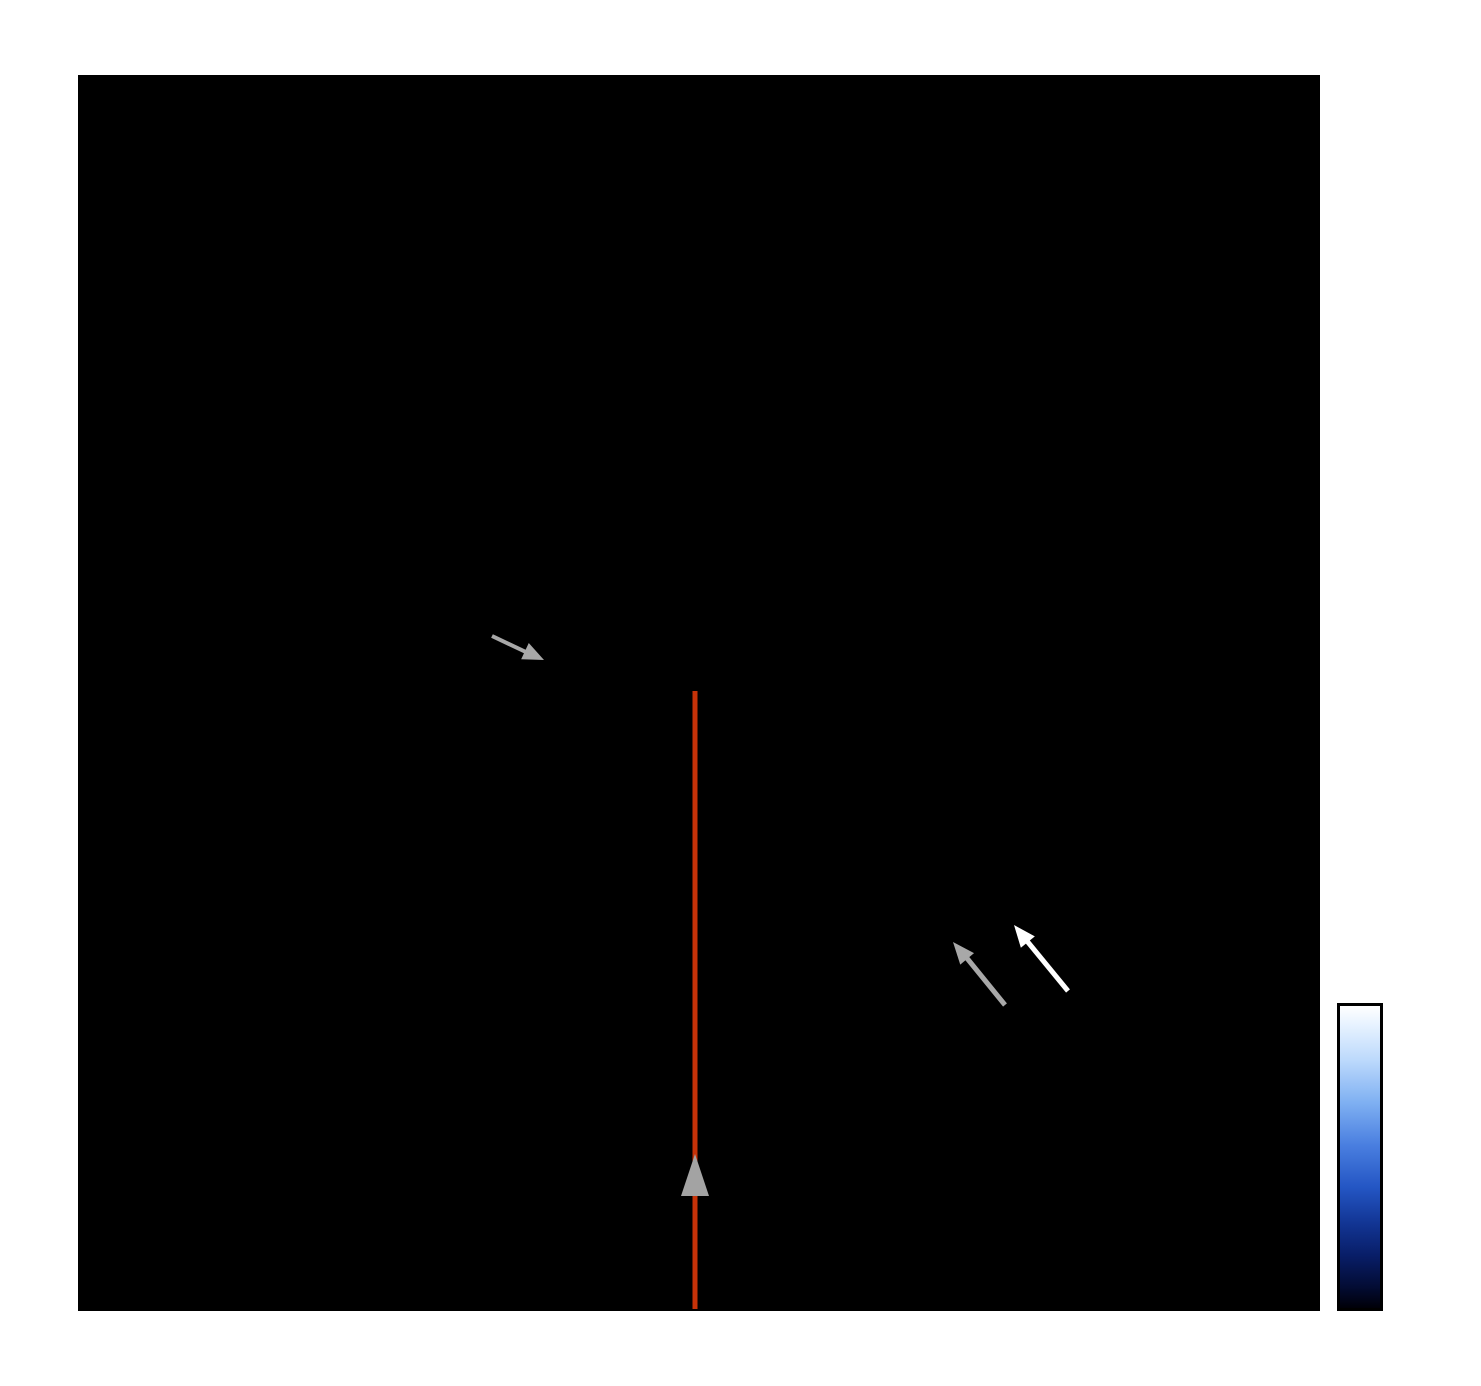  Describe the element at coordinates (1360, 1157) in the screenshot. I see `colorbar` at that location.